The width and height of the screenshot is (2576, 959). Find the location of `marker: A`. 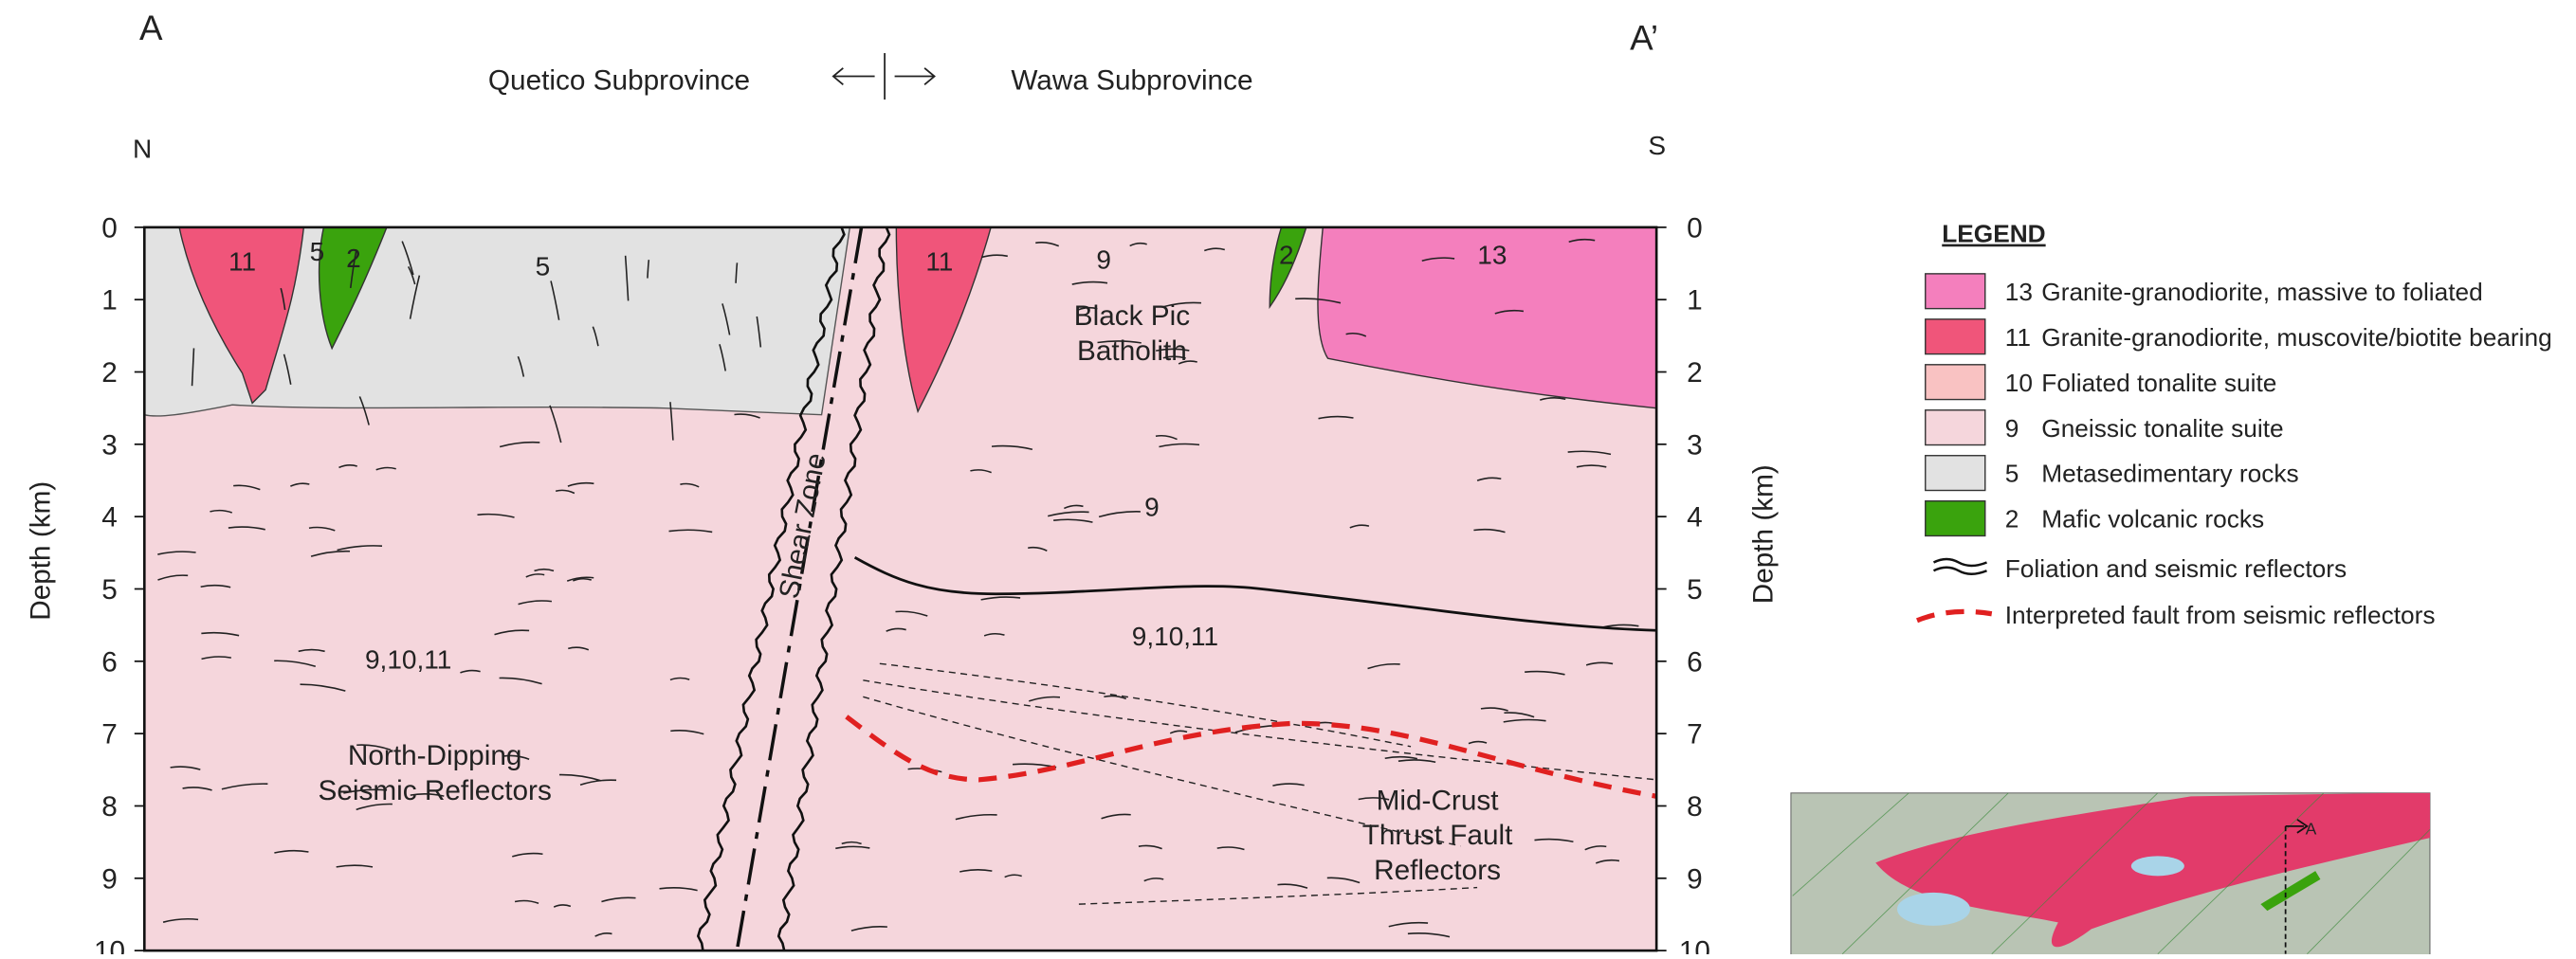

marker: A is located at coordinates (151, 28).